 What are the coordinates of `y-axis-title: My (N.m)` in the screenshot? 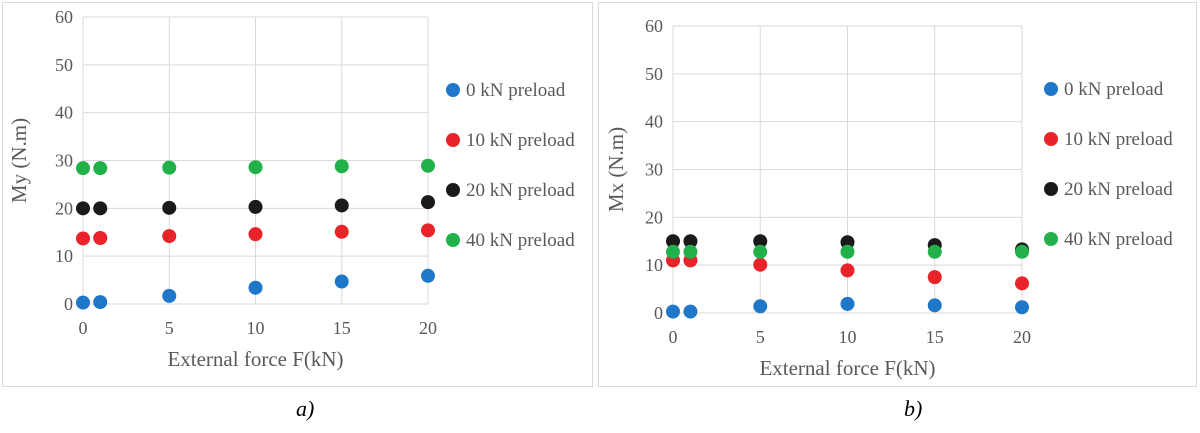 It's located at (19, 160).